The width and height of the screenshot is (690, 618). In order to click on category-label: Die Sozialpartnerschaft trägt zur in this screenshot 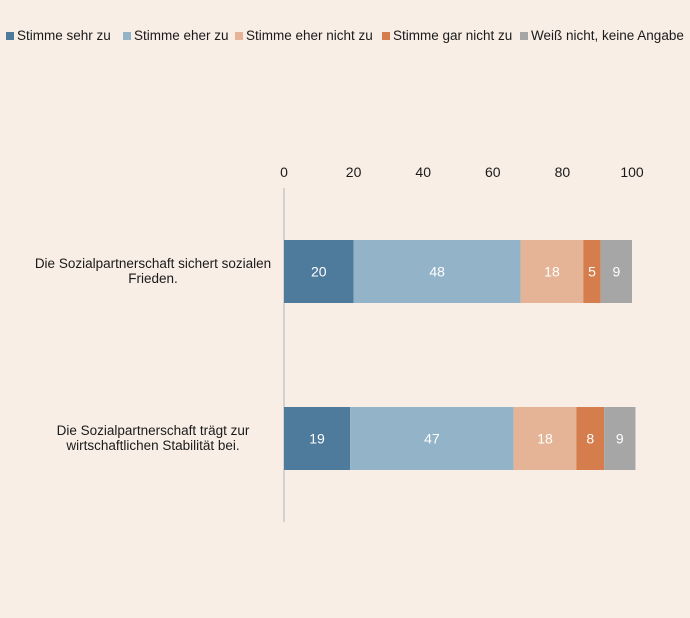, I will do `click(153, 430)`.